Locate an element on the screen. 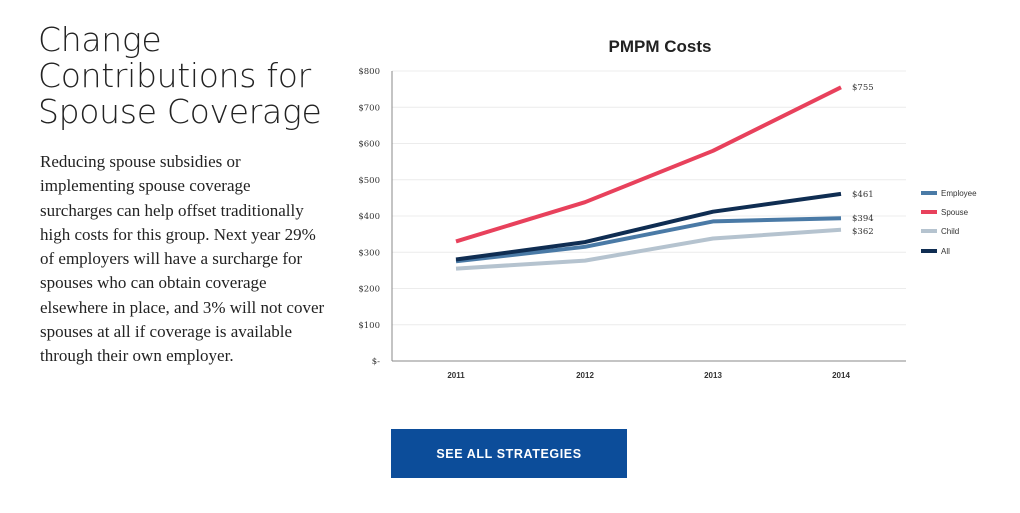  see-all-strategies-button: SEE ALL STRATEGIES is located at coordinates (509, 453).